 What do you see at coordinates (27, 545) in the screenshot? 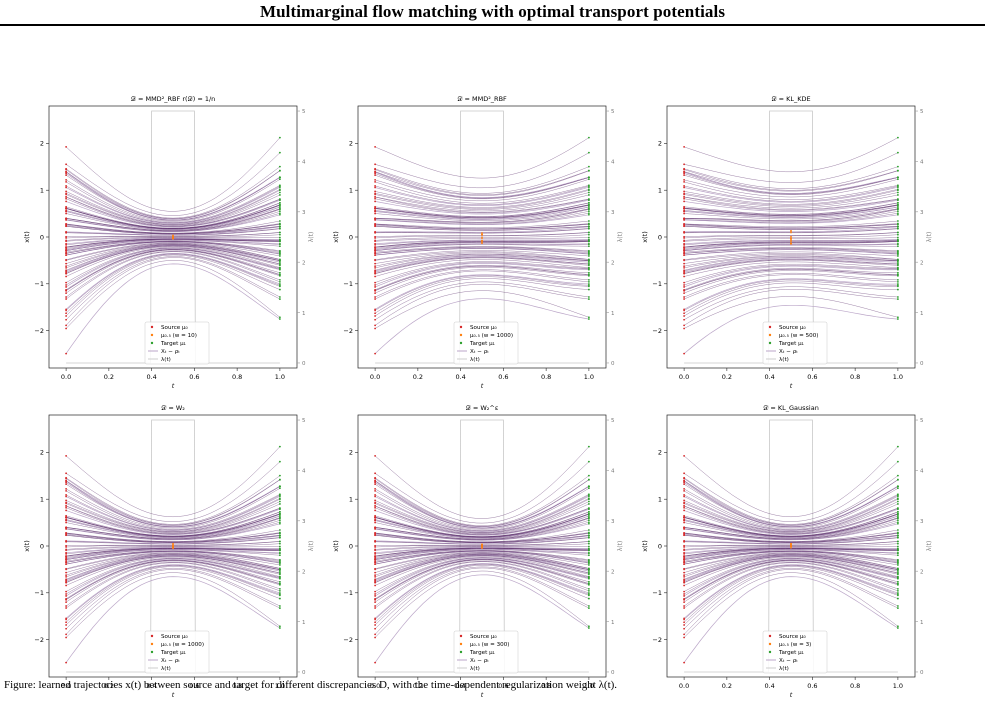
I see `y-axis-label: x(t)` at bounding box center [27, 545].